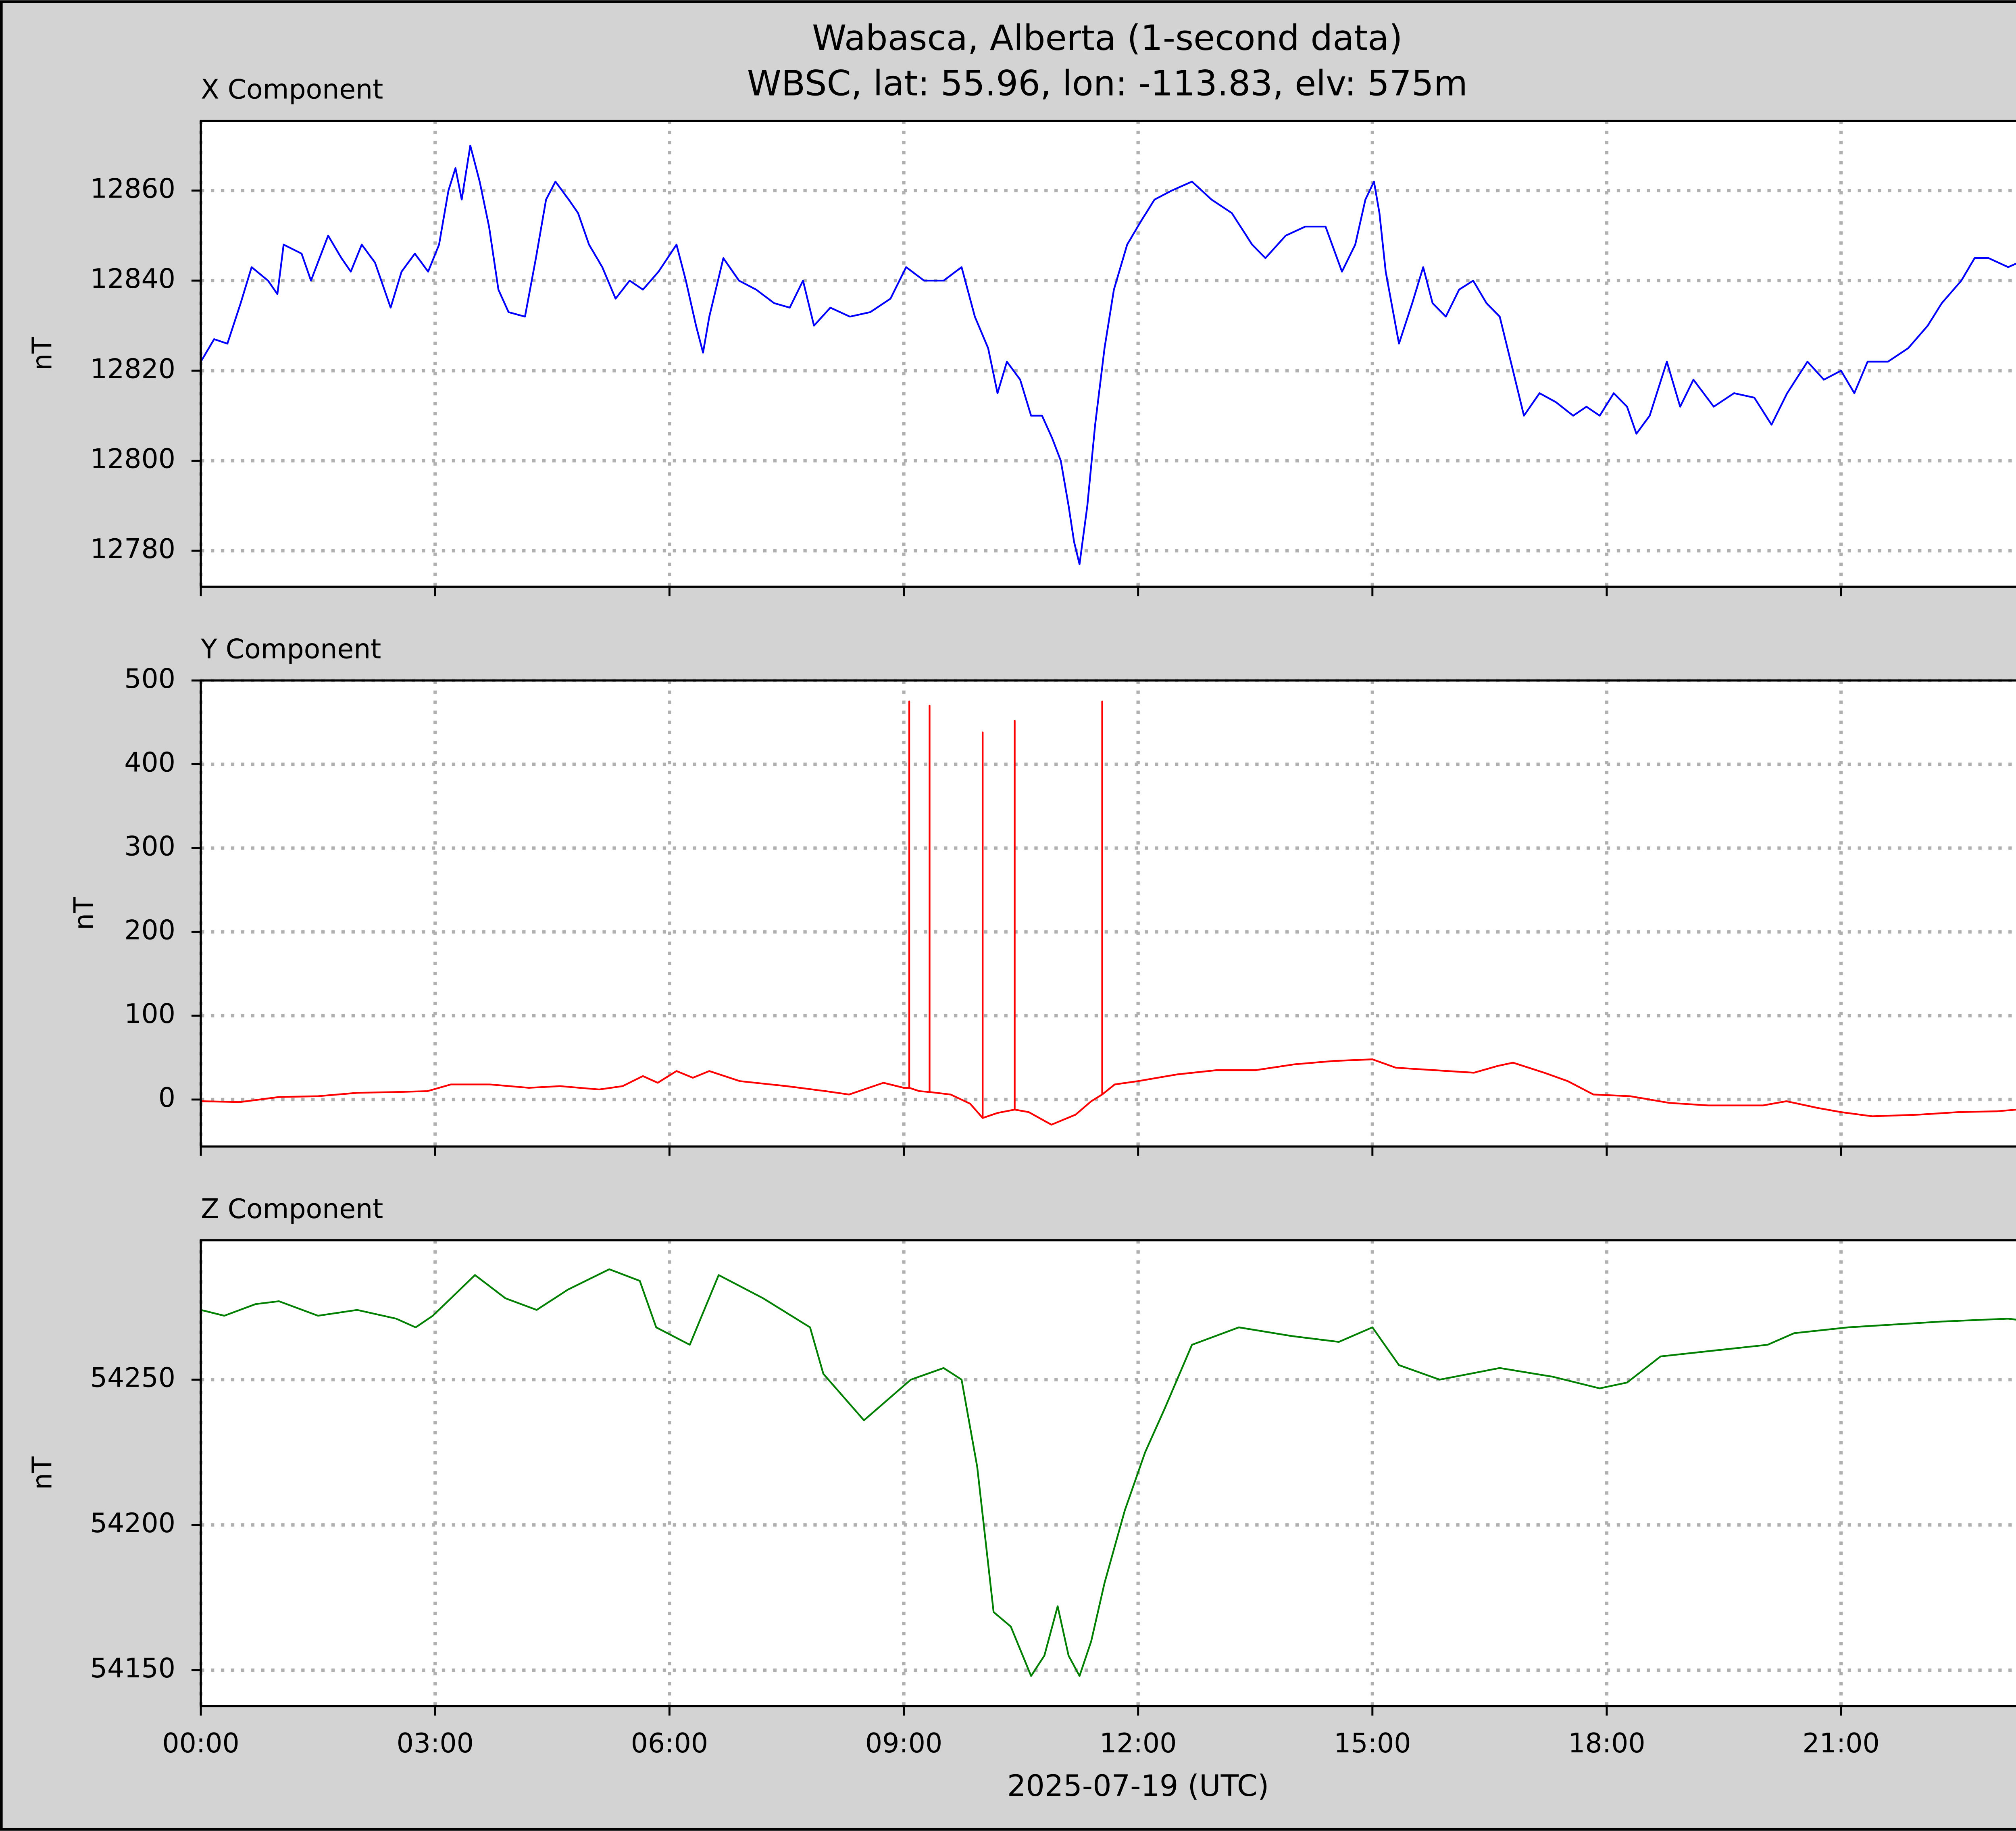 The height and width of the screenshot is (1831, 2016). I want to click on figure-title: Wabasca, Alberta (1-second data), so click(1107, 38).